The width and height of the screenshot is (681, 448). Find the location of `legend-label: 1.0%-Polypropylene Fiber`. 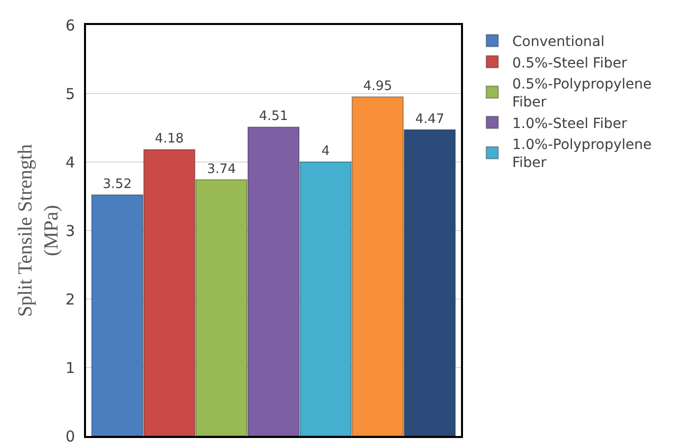

legend-label: 1.0%-Polypropylene Fiber is located at coordinates (582, 154).